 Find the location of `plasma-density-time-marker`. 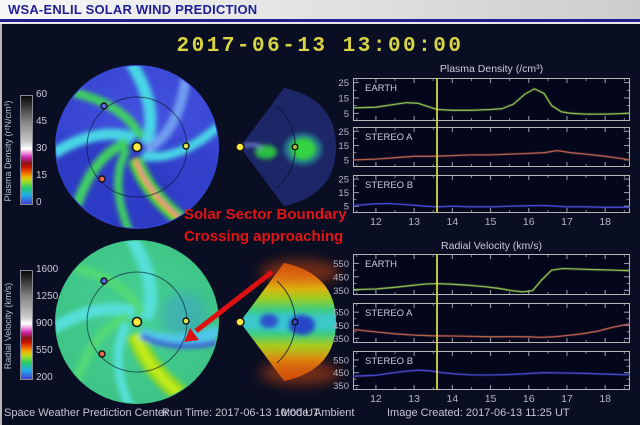

plasma-density-time-marker is located at coordinates (437, 145).